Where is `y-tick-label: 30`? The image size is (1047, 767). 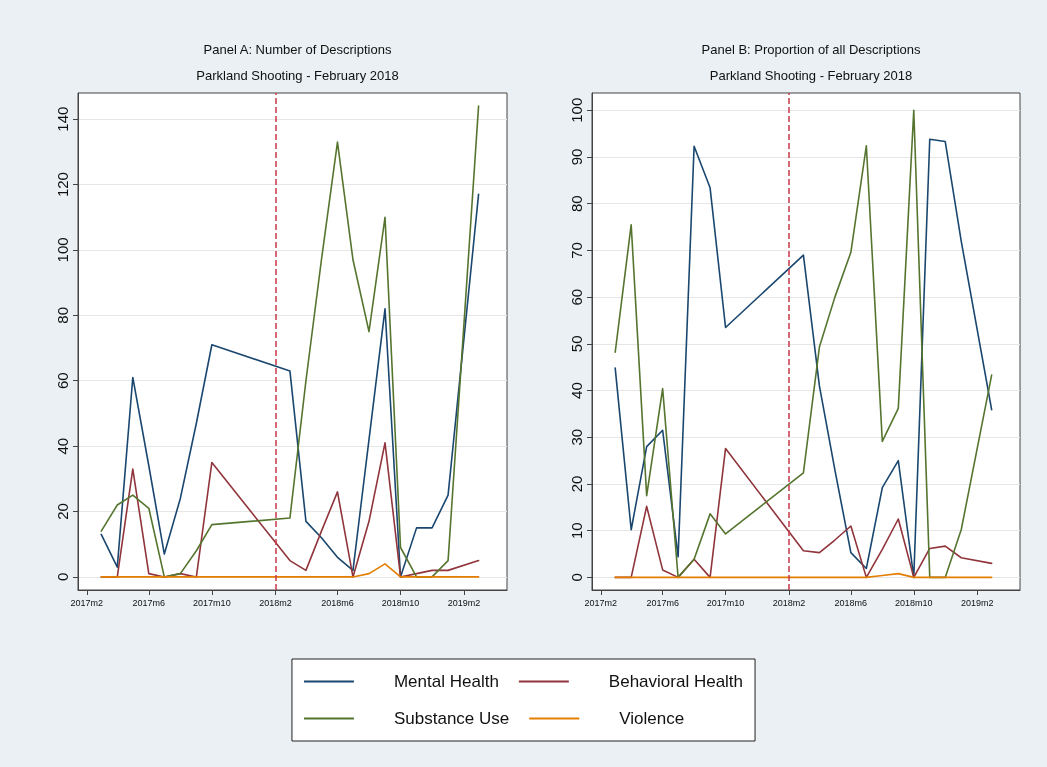
y-tick-label: 30 is located at coordinates (576, 437).